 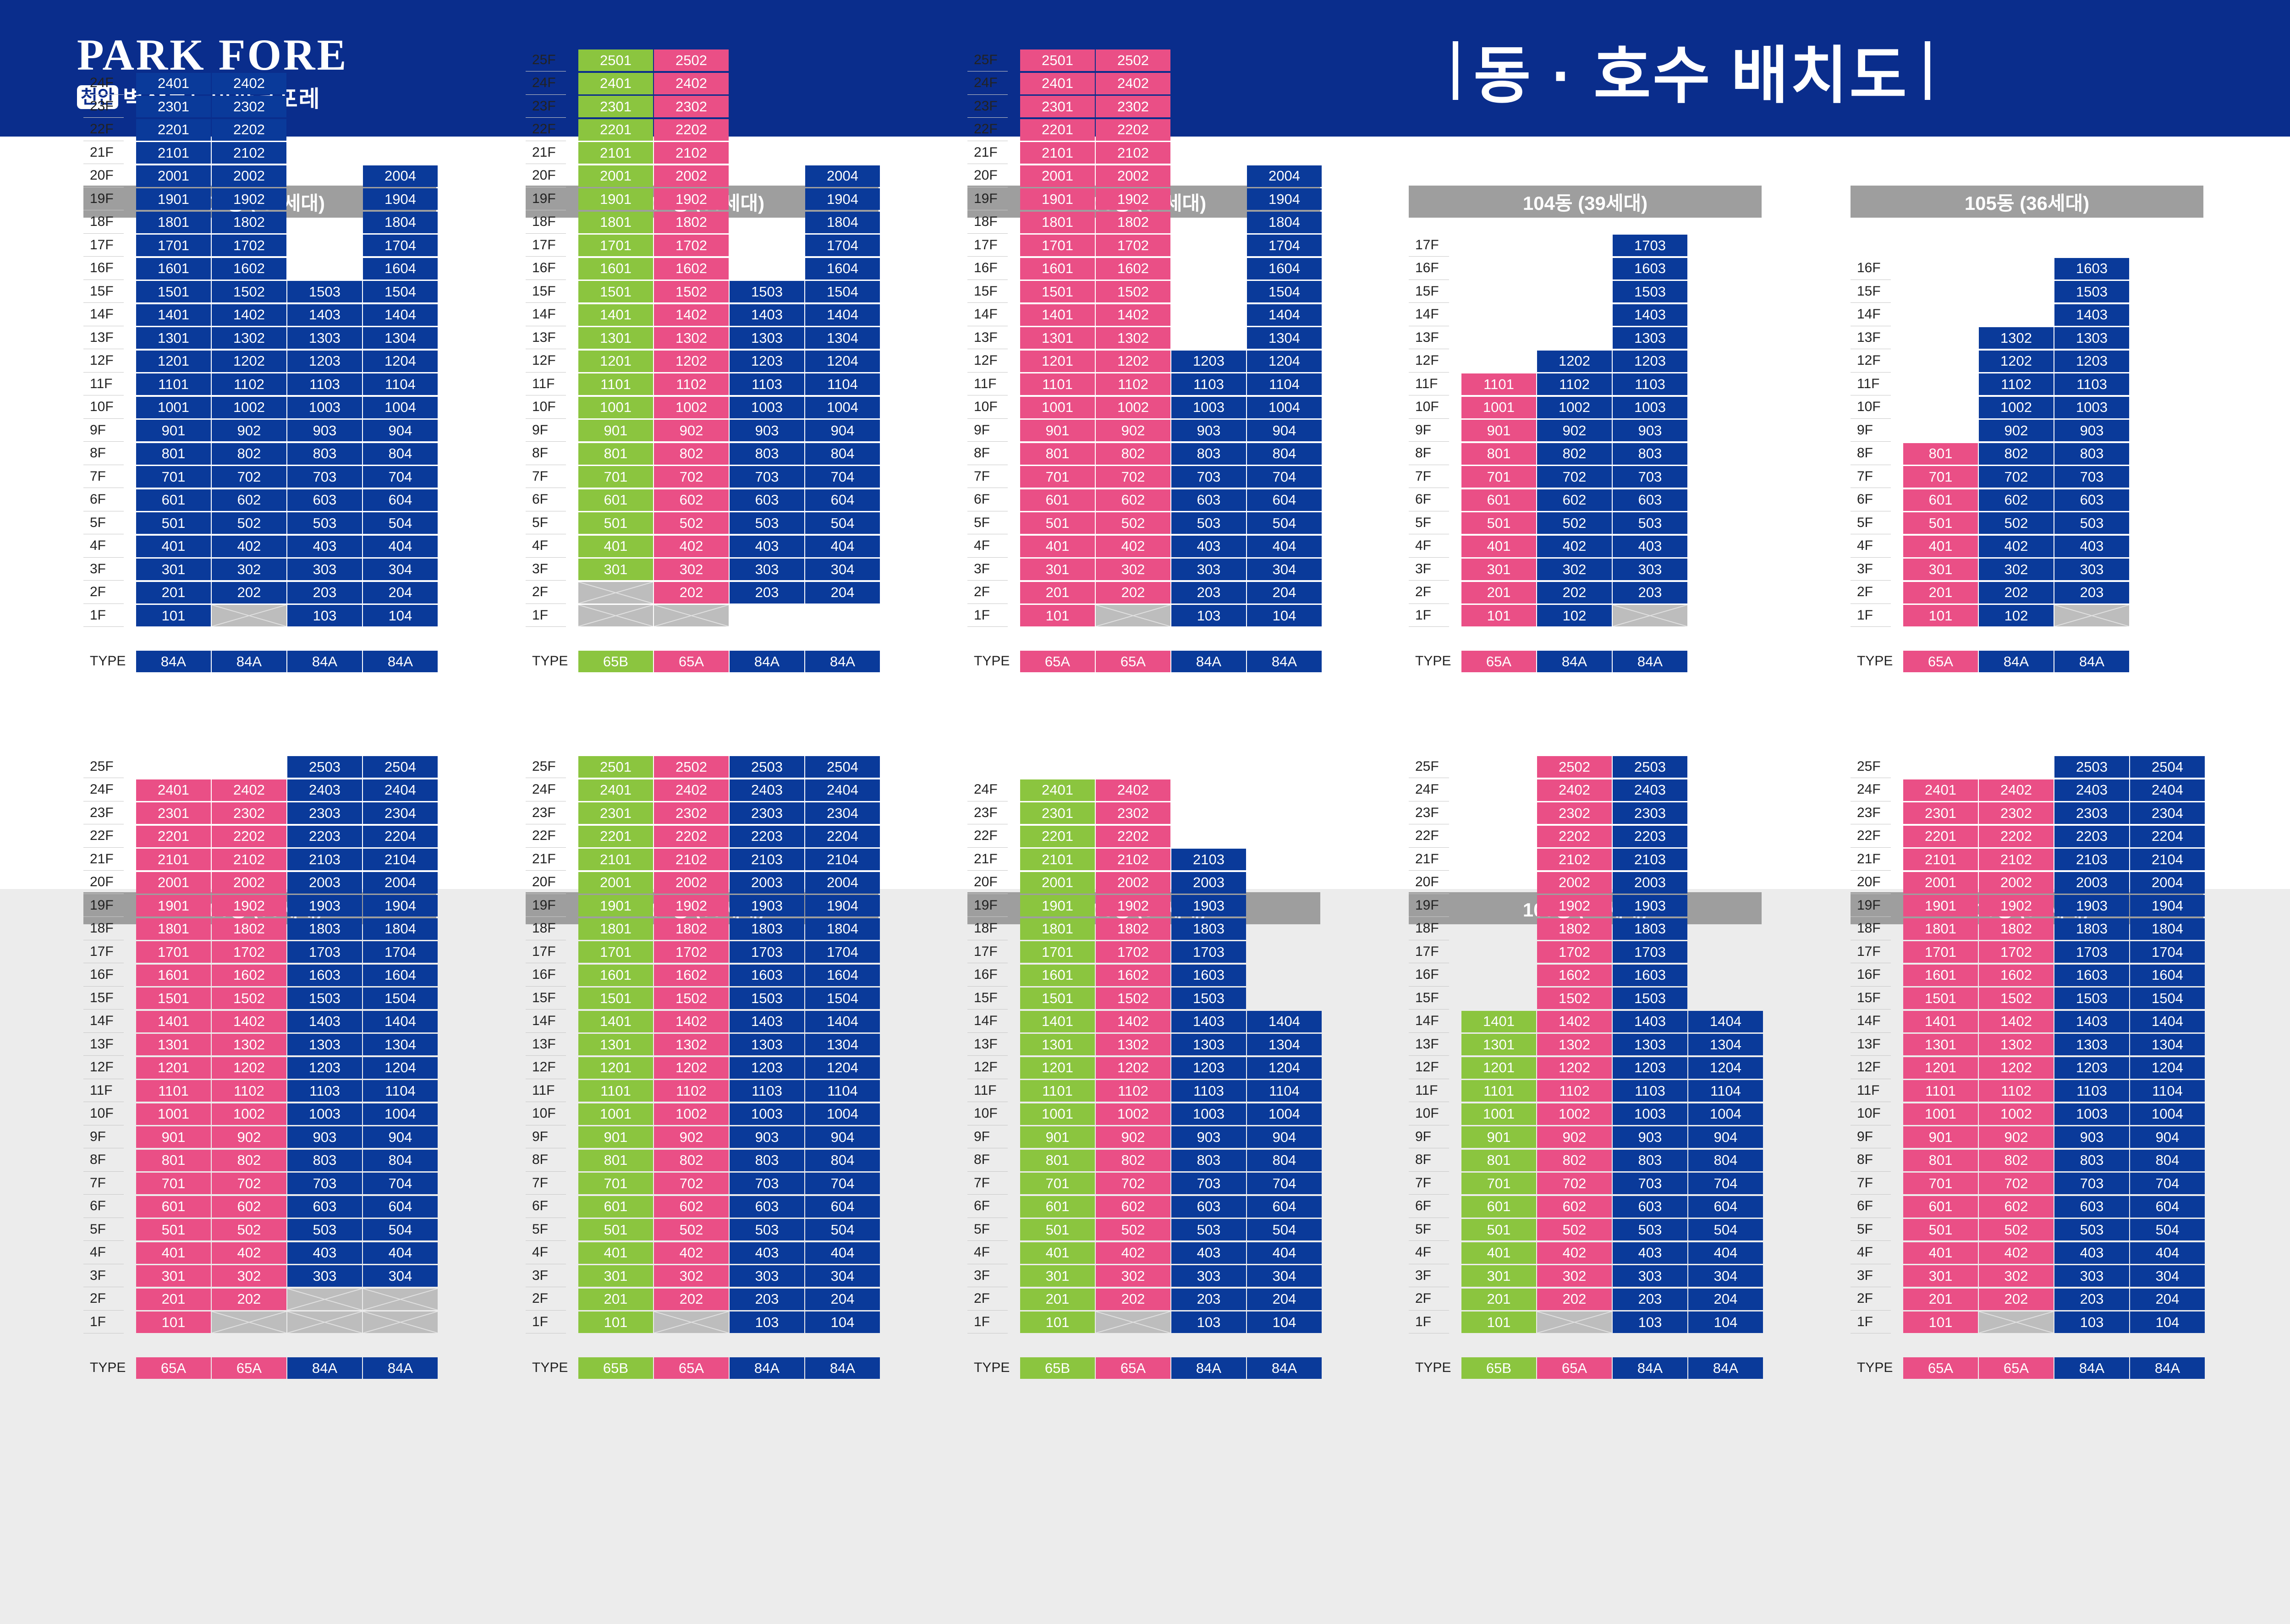 What do you see at coordinates (1057, 60) in the screenshot?
I see `unit-cell: 2501` at bounding box center [1057, 60].